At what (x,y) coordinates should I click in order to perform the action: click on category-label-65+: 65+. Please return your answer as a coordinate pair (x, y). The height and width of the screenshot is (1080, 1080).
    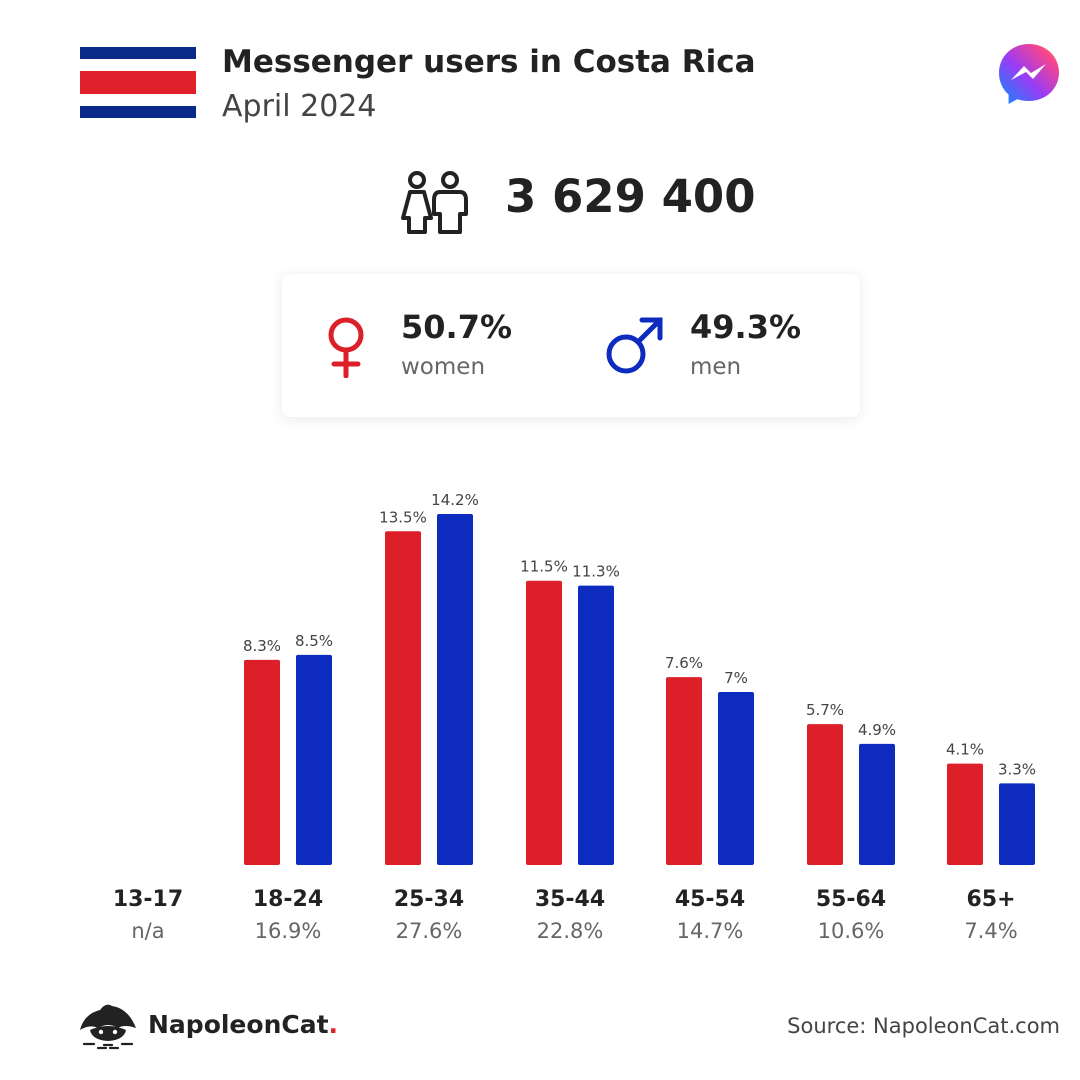
    Looking at the image, I should click on (990, 899).